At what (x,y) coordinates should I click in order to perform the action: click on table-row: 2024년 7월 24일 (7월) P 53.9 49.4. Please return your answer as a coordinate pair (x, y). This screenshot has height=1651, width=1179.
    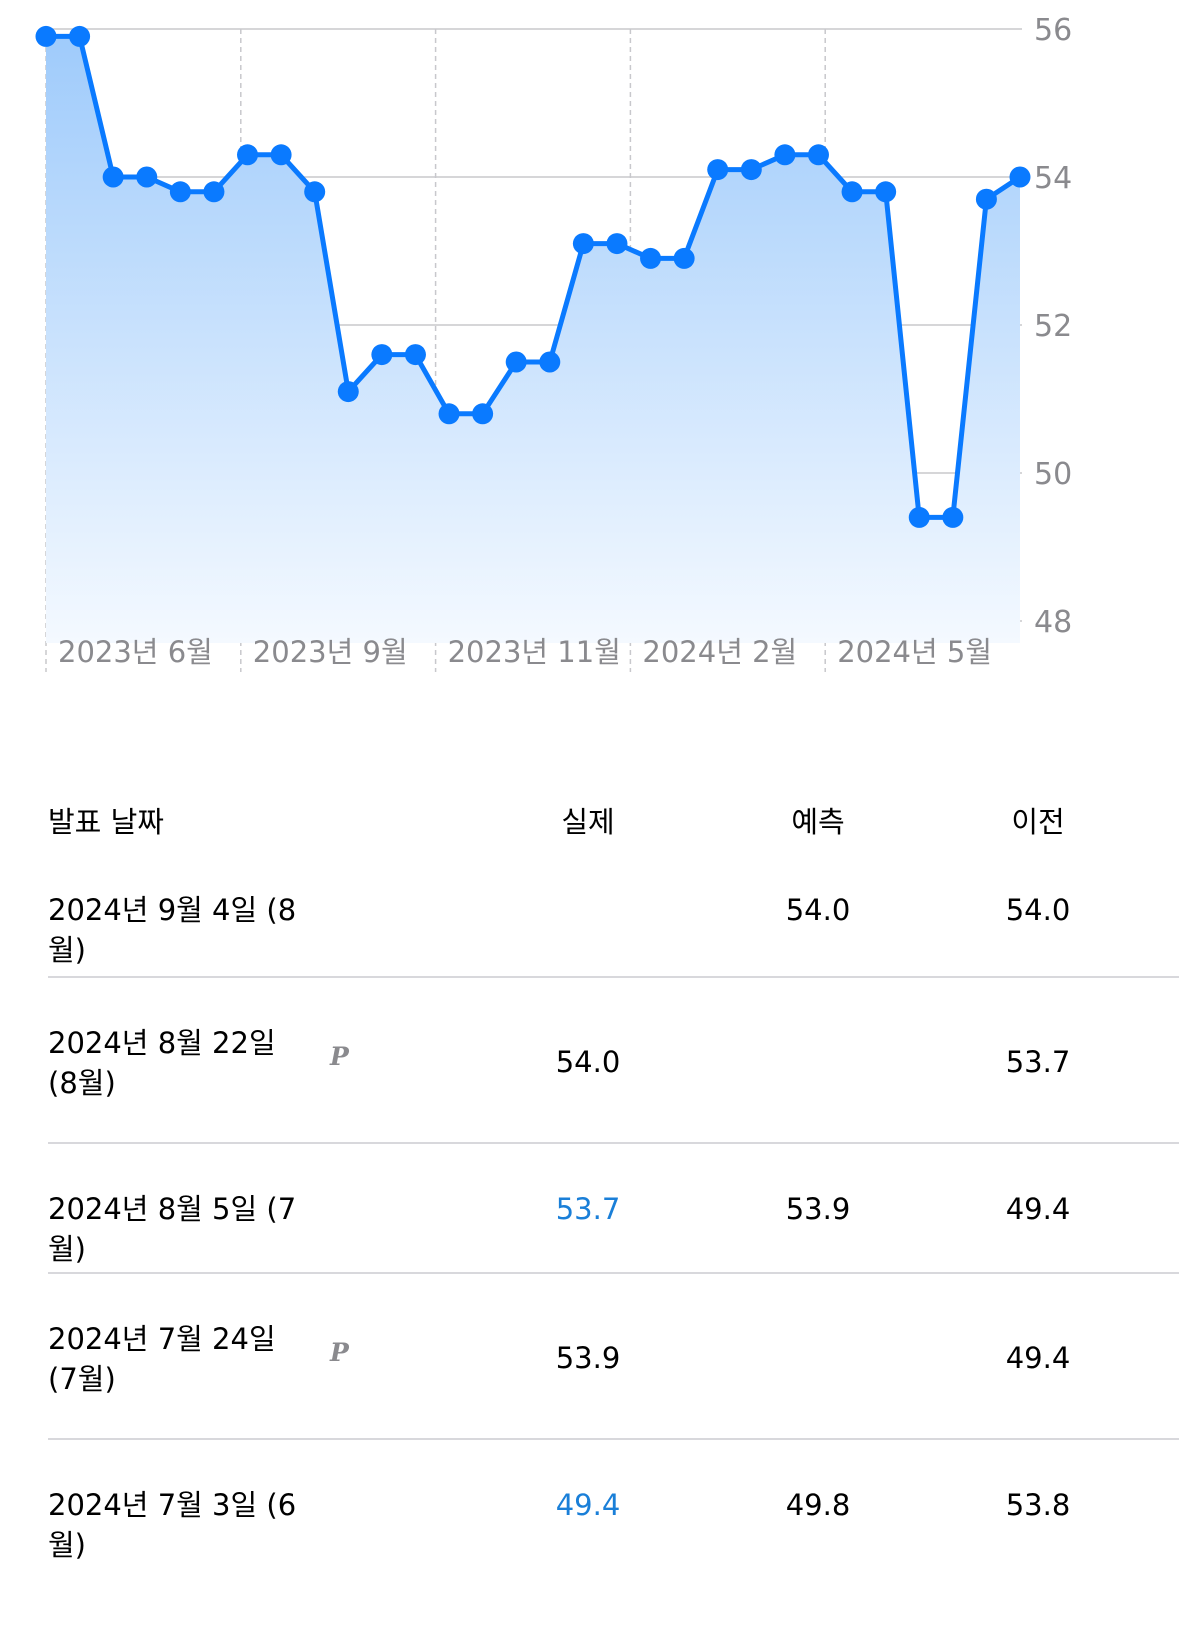
    Looking at the image, I should click on (613, 1357).